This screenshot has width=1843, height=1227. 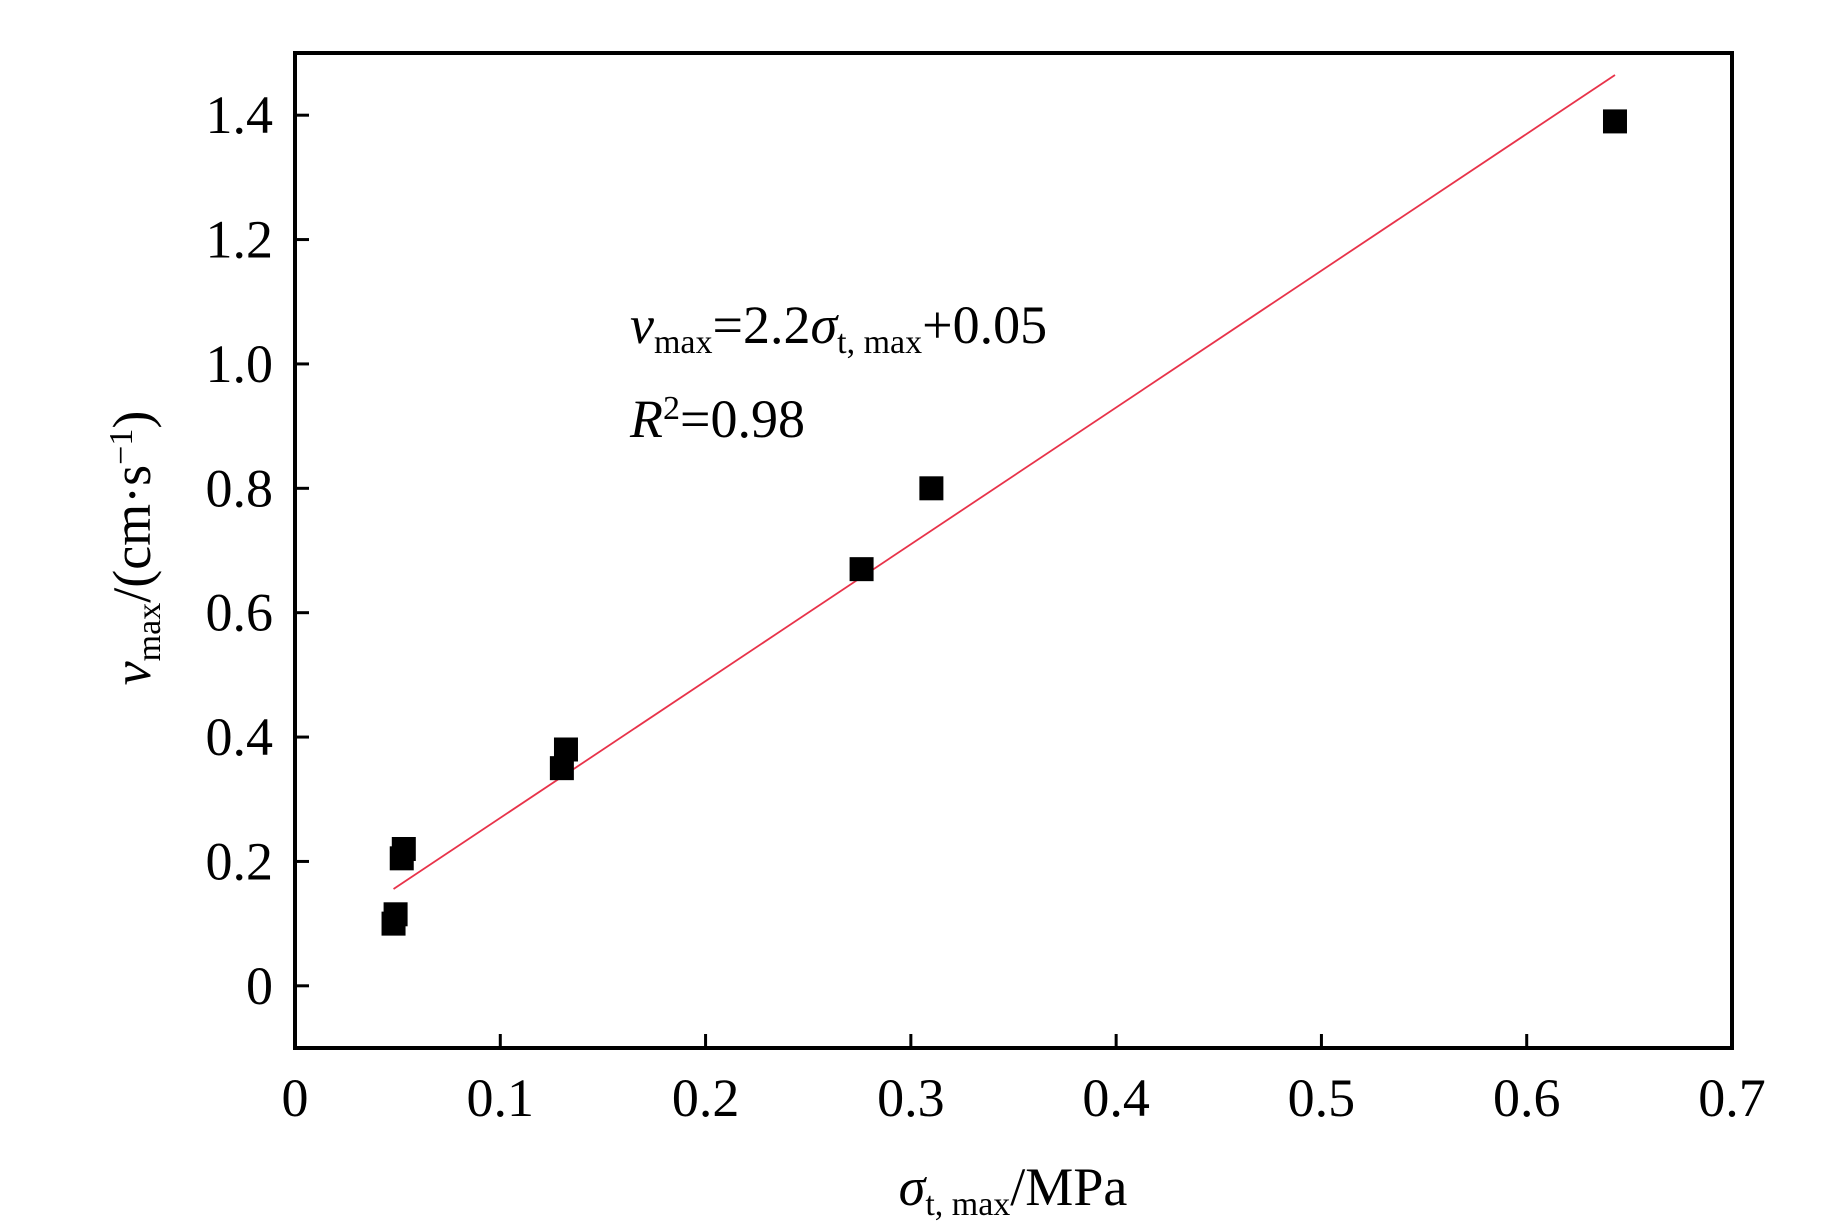 I want to click on y-tick-label: 0.4, so click(x=240, y=737).